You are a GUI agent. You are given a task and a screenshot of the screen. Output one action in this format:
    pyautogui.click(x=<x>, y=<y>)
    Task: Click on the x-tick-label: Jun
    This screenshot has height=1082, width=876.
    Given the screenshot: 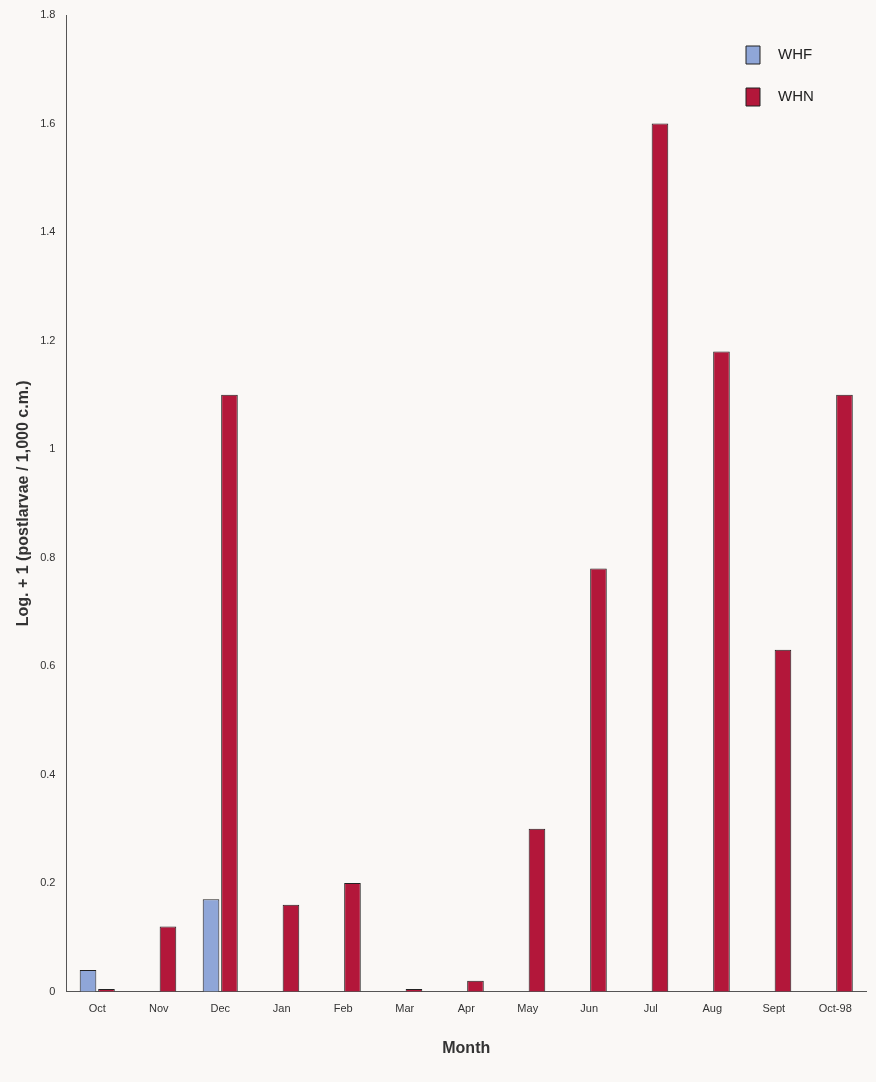 What is the action you would take?
    pyautogui.click(x=589, y=1008)
    